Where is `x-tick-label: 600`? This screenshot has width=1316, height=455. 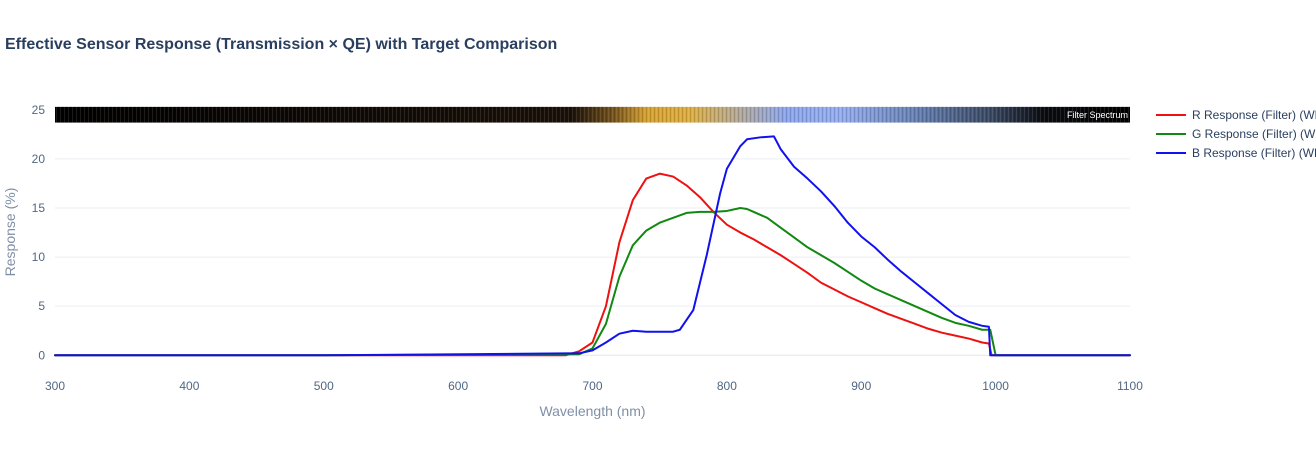 x-tick-label: 600 is located at coordinates (458, 386).